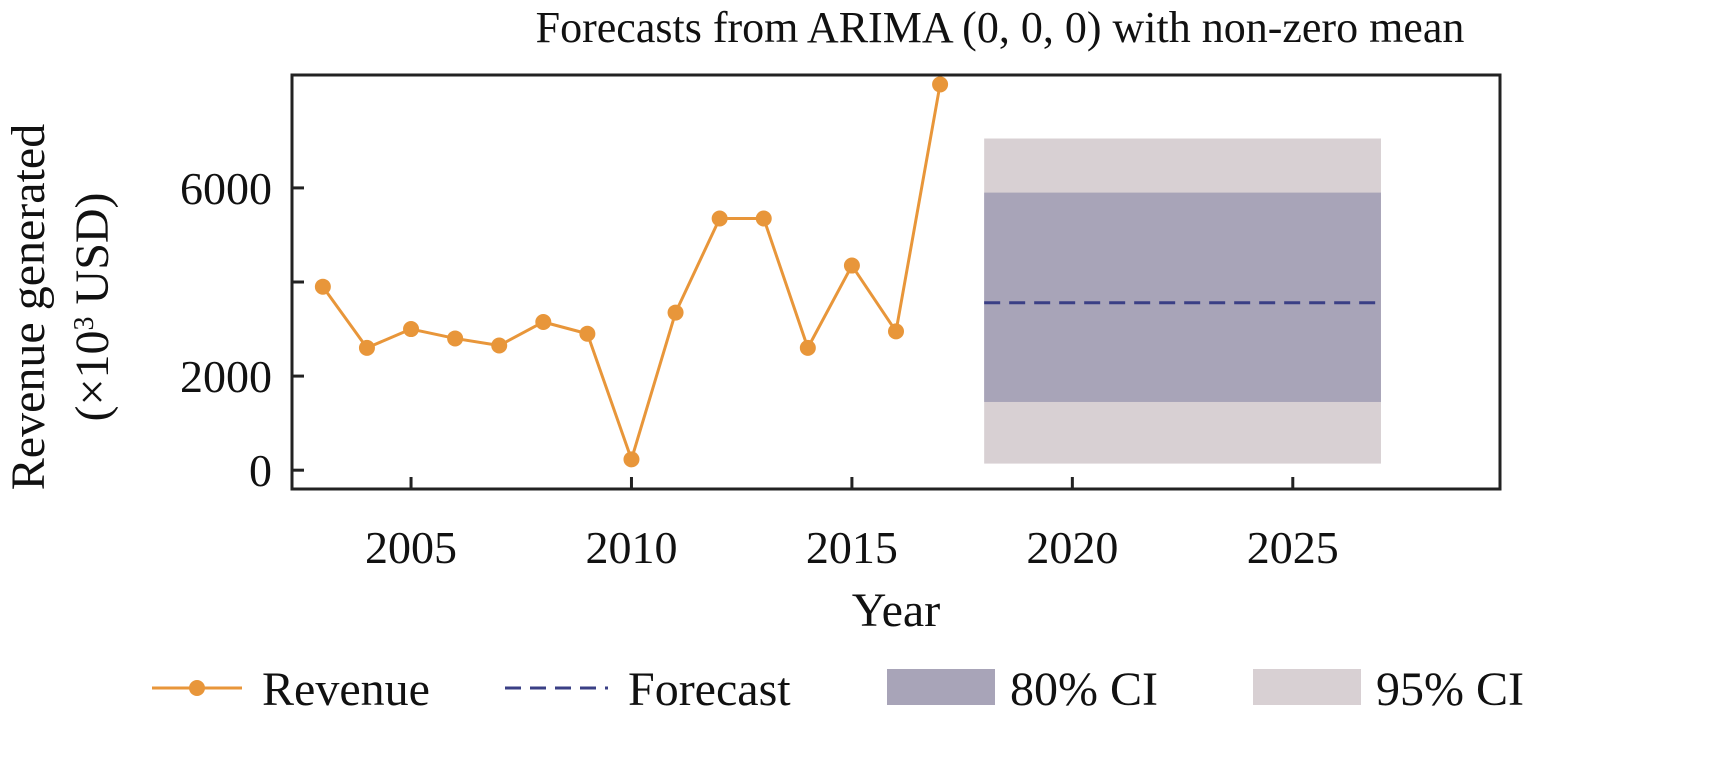  I want to click on data-point-revenue-2010, so click(631, 459).